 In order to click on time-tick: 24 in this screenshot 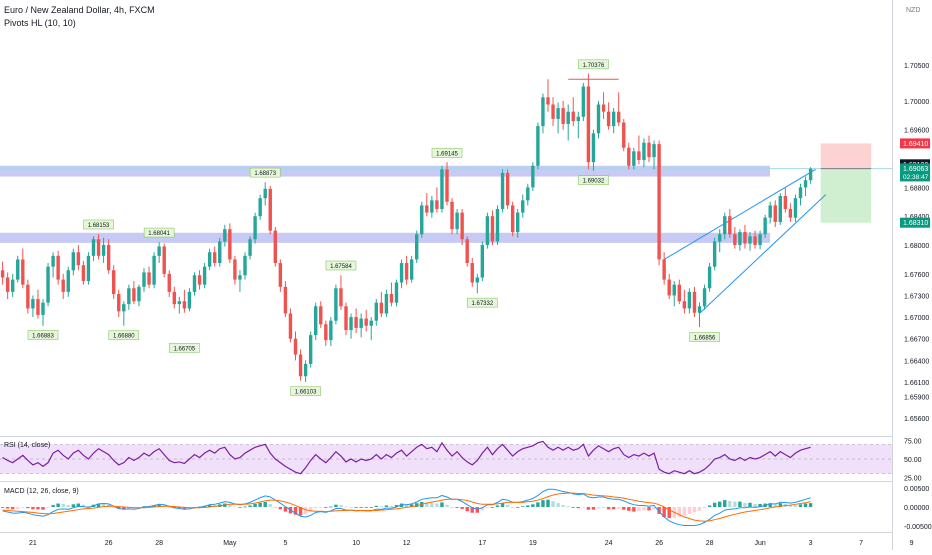, I will do `click(609, 543)`.